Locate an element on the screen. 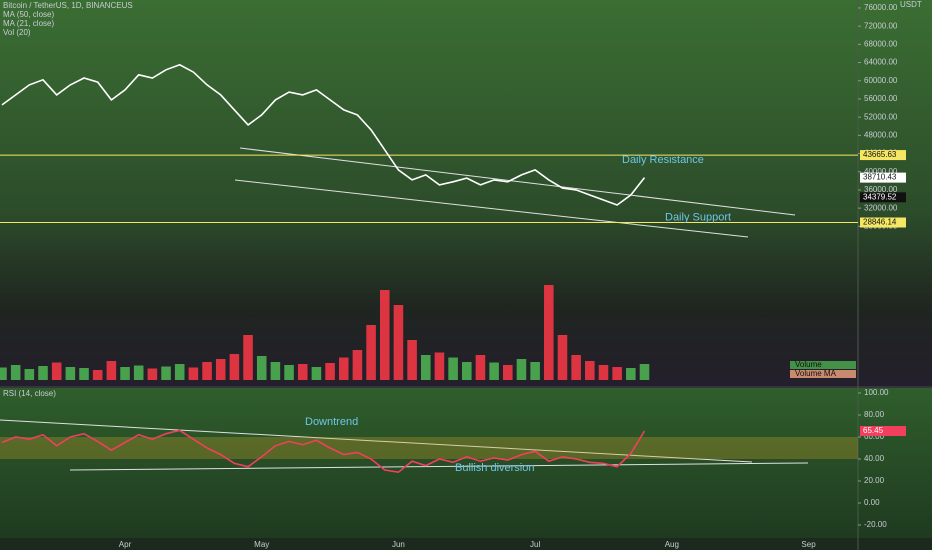  level-label: Daily Resistance is located at coordinates (663, 160).